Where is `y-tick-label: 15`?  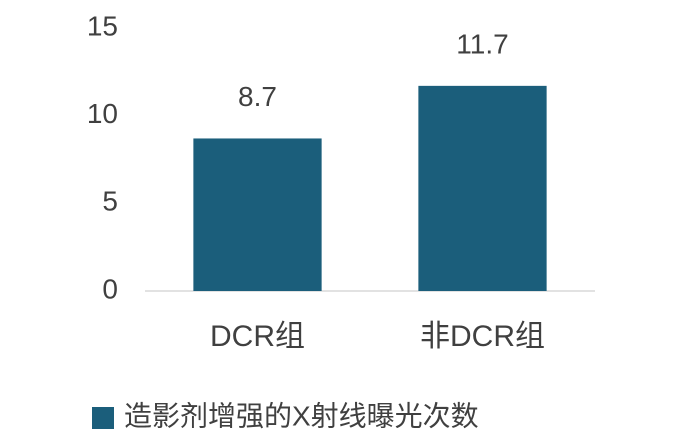 y-tick-label: 15 is located at coordinates (102, 25).